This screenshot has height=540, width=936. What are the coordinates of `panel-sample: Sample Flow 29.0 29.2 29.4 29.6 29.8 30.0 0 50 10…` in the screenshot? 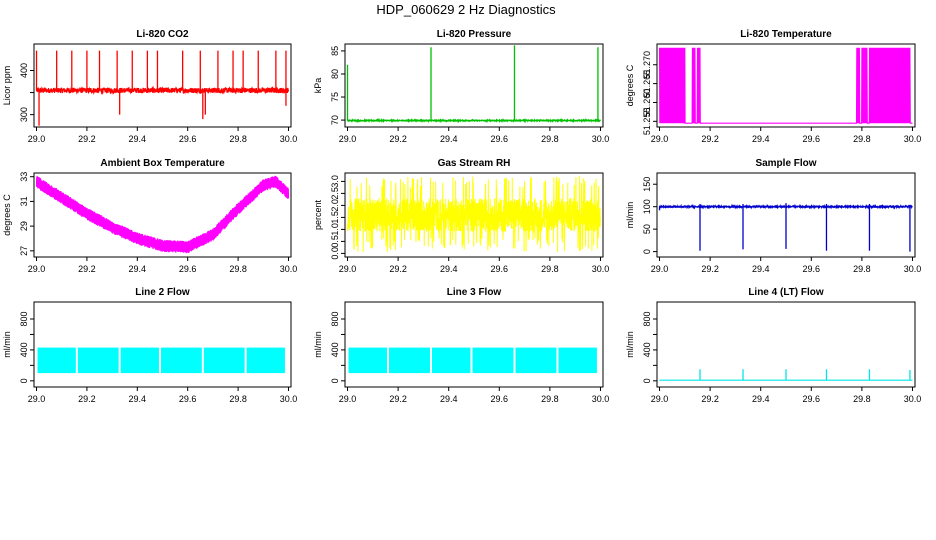 It's located at (773, 216).